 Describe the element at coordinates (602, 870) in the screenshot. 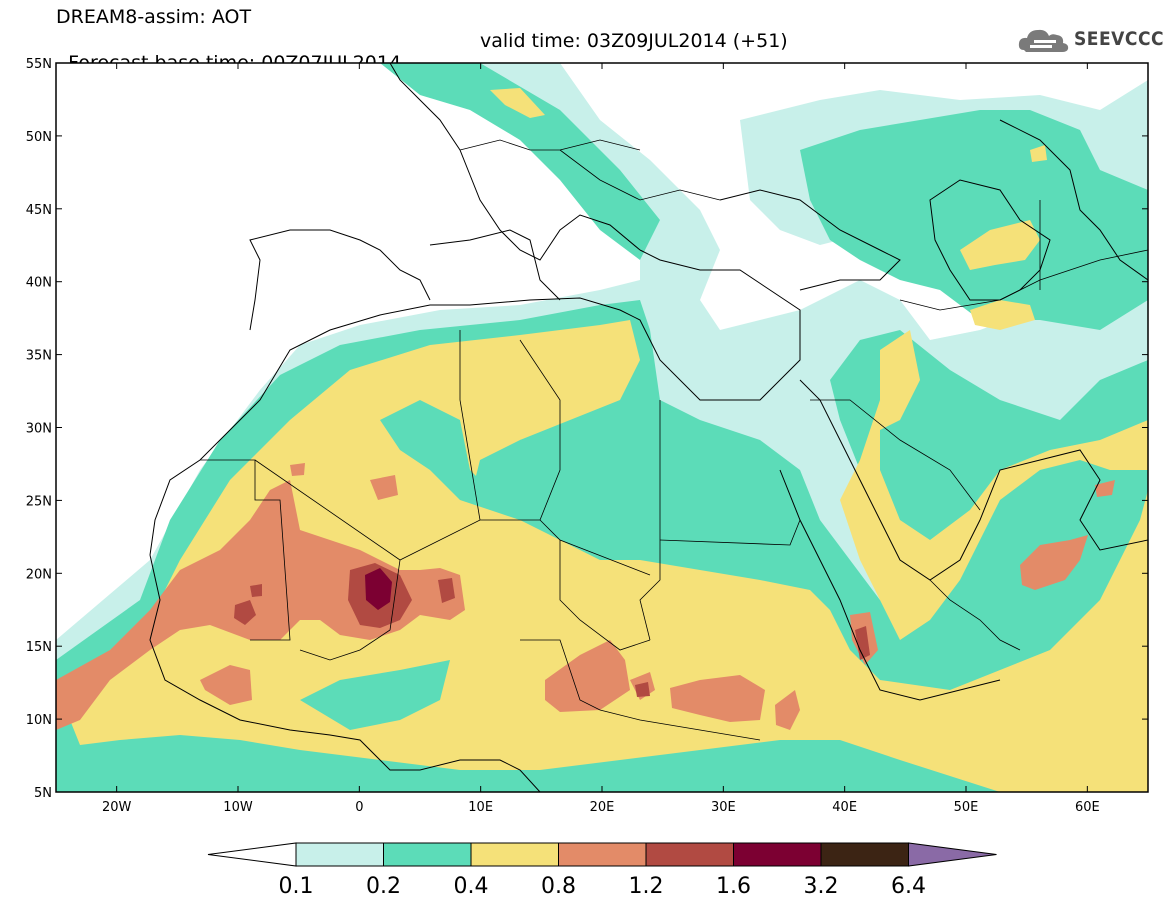

I see `colorbar: 0.1 0.2 0.4 0.8 1.2 1.6 3.2 6.4` at that location.